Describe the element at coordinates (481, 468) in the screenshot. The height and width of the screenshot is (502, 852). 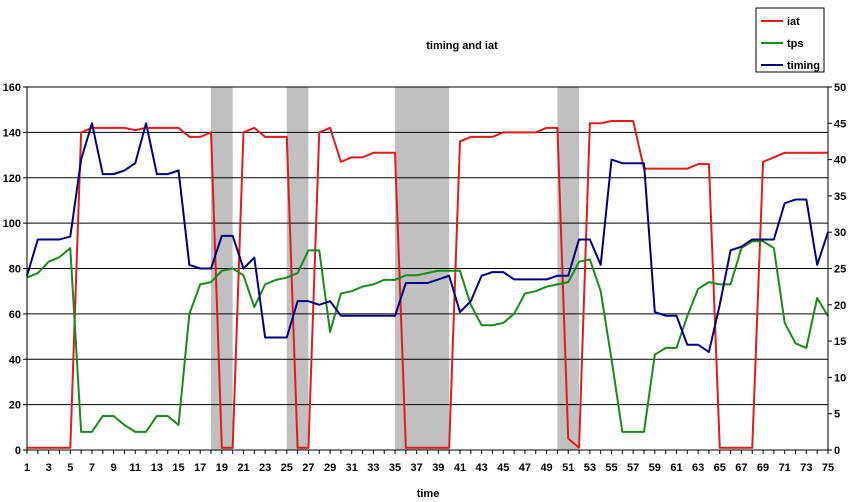
I see `x-tick-label: 43` at that location.